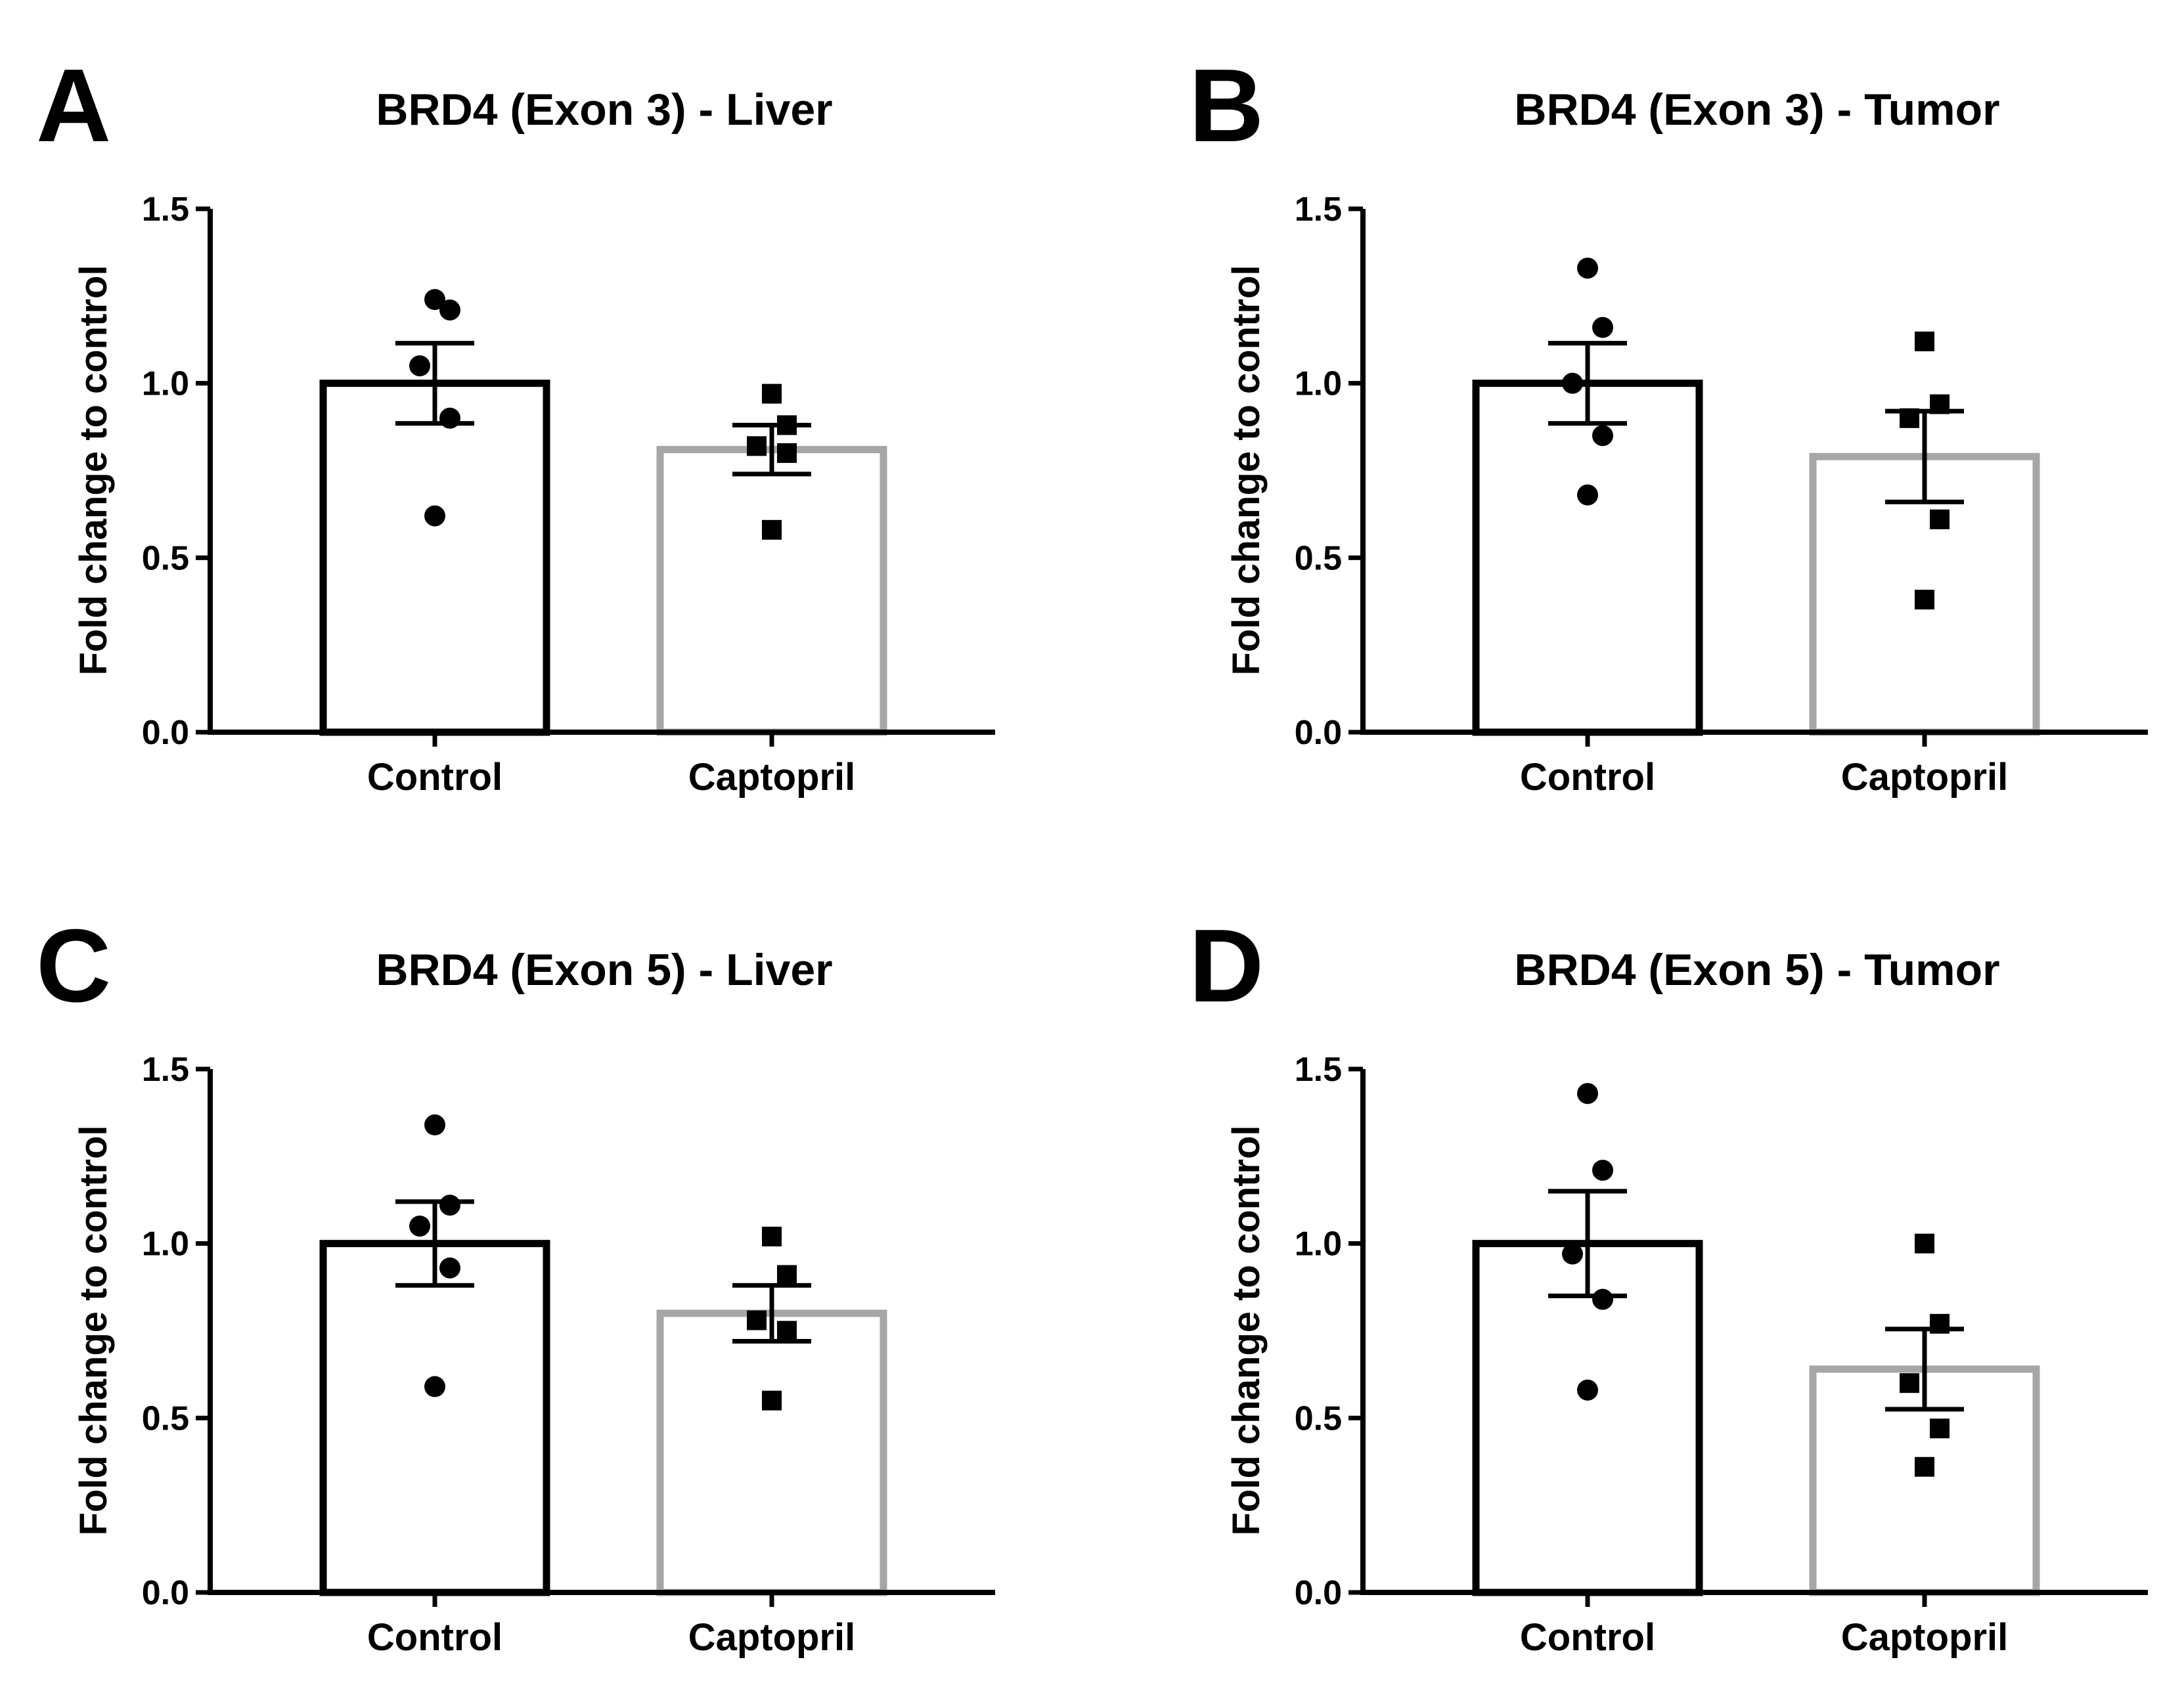  Describe the element at coordinates (604, 970) in the screenshot. I see `chart-title: BRD4 (Exon 5) - Liver` at that location.